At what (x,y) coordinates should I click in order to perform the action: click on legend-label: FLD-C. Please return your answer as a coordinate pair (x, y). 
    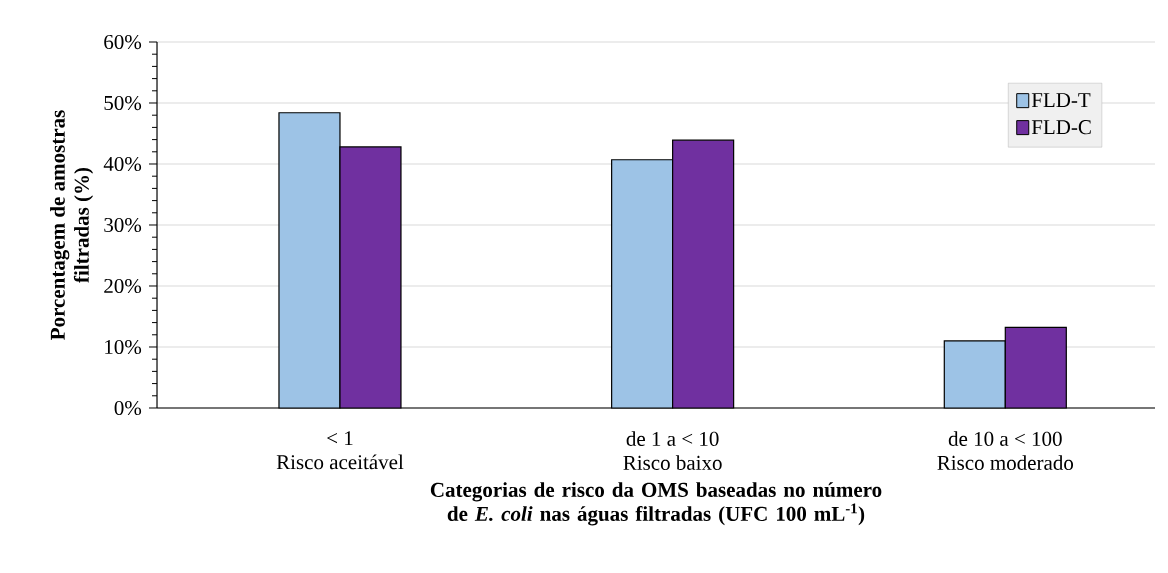
    Looking at the image, I should click on (1061, 127).